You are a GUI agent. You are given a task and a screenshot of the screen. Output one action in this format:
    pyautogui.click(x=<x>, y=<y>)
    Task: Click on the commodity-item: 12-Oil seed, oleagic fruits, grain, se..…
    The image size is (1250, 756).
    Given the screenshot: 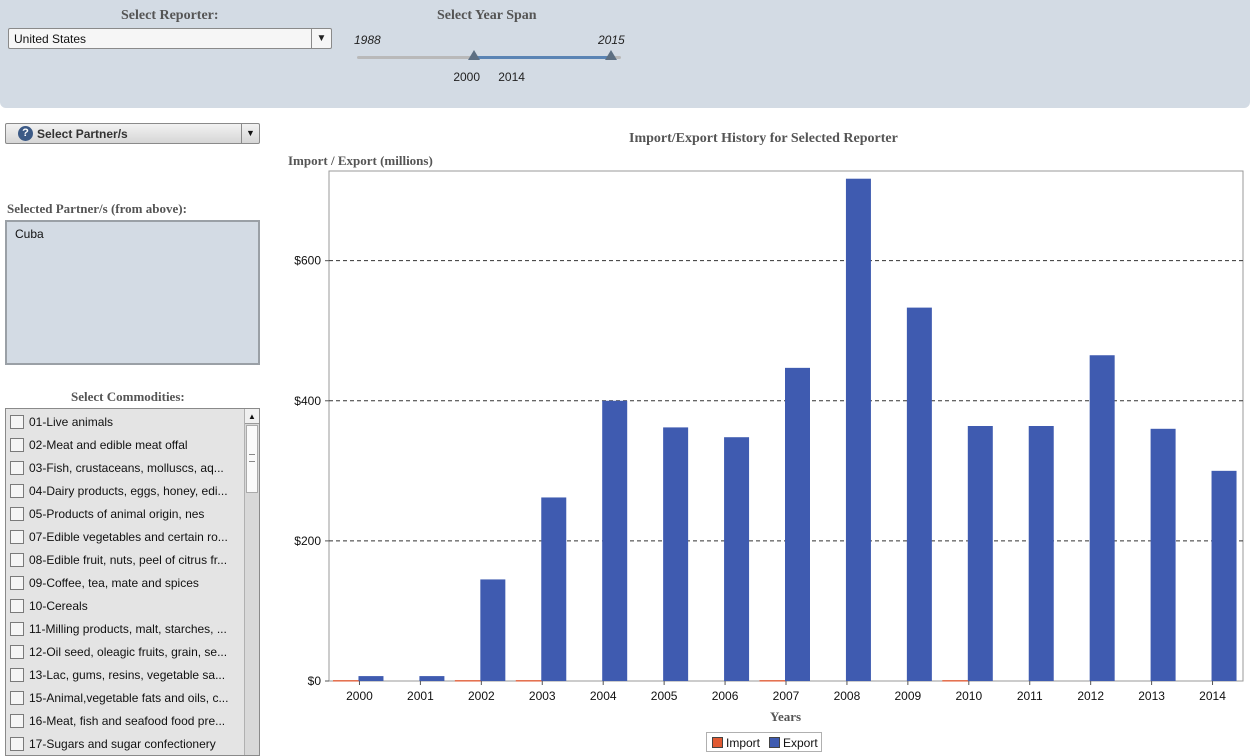 What is the action you would take?
    pyautogui.click(x=125, y=652)
    